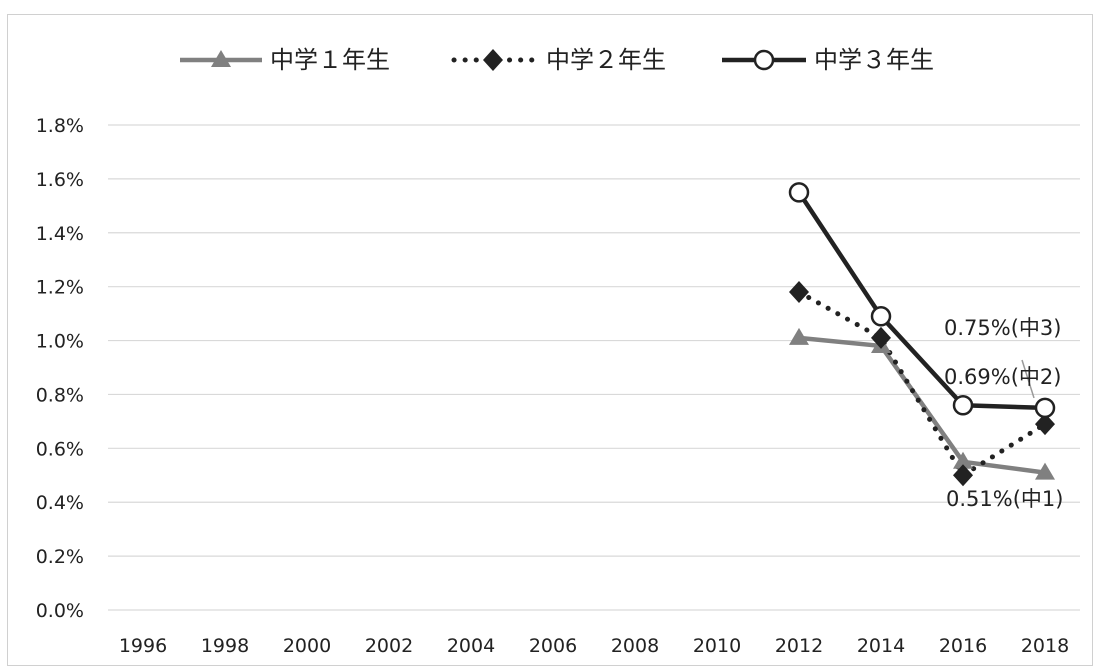 The height and width of the screenshot is (671, 1099). Describe the element at coordinates (881, 646) in the screenshot. I see `x-tick-label: 2014` at that location.